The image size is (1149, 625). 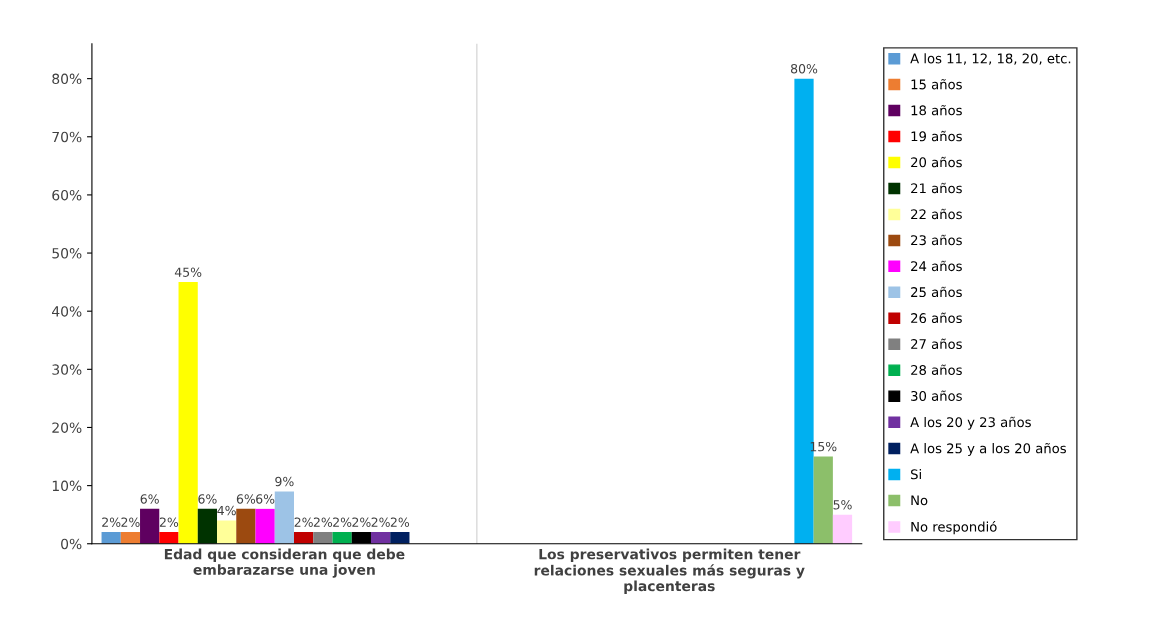 I want to click on legend-label: A los 20 y 23 años, so click(x=970, y=423).